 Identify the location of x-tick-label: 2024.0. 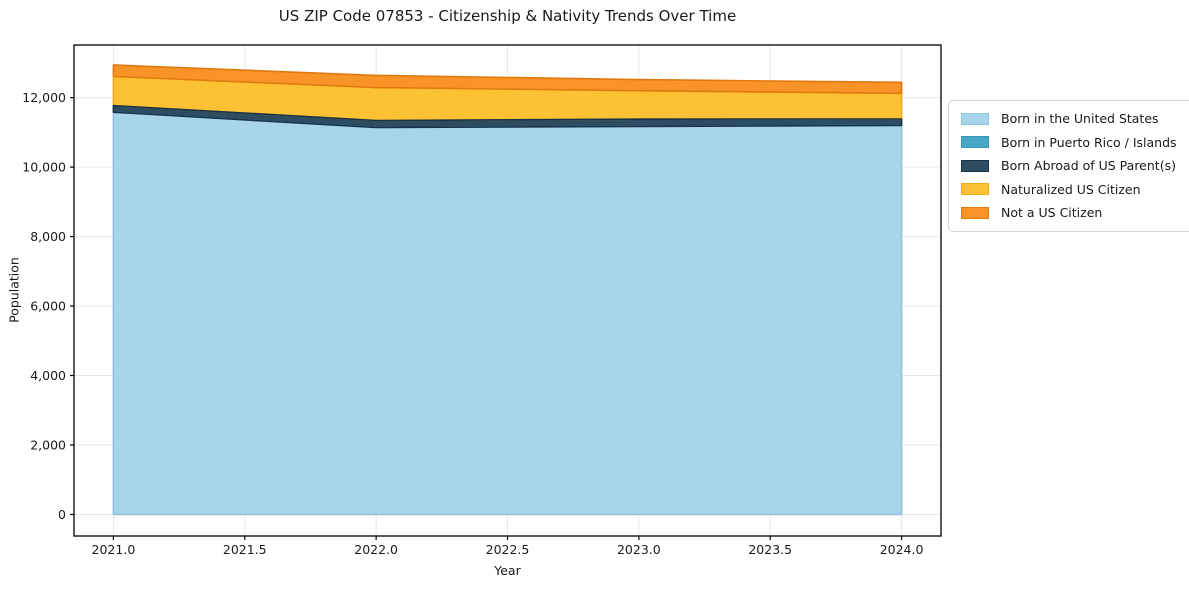
(902, 549).